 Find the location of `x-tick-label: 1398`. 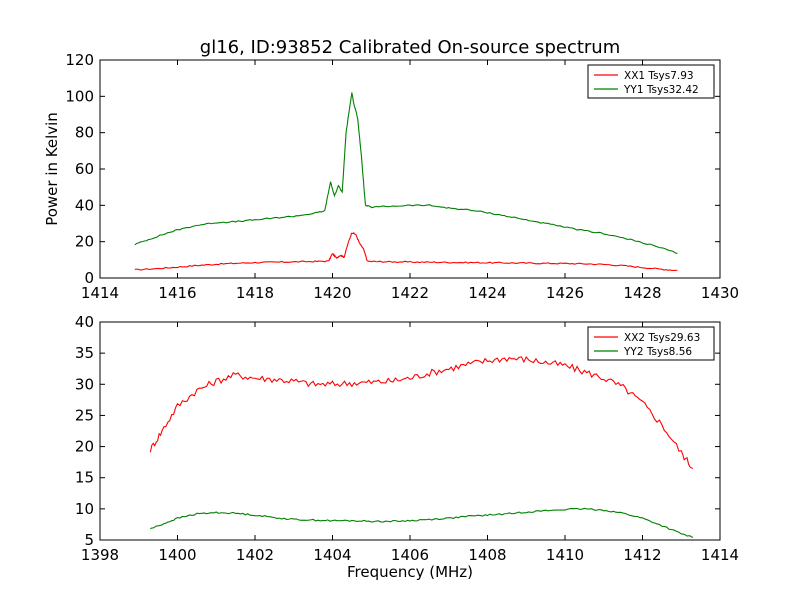

x-tick-label: 1398 is located at coordinates (100, 555).